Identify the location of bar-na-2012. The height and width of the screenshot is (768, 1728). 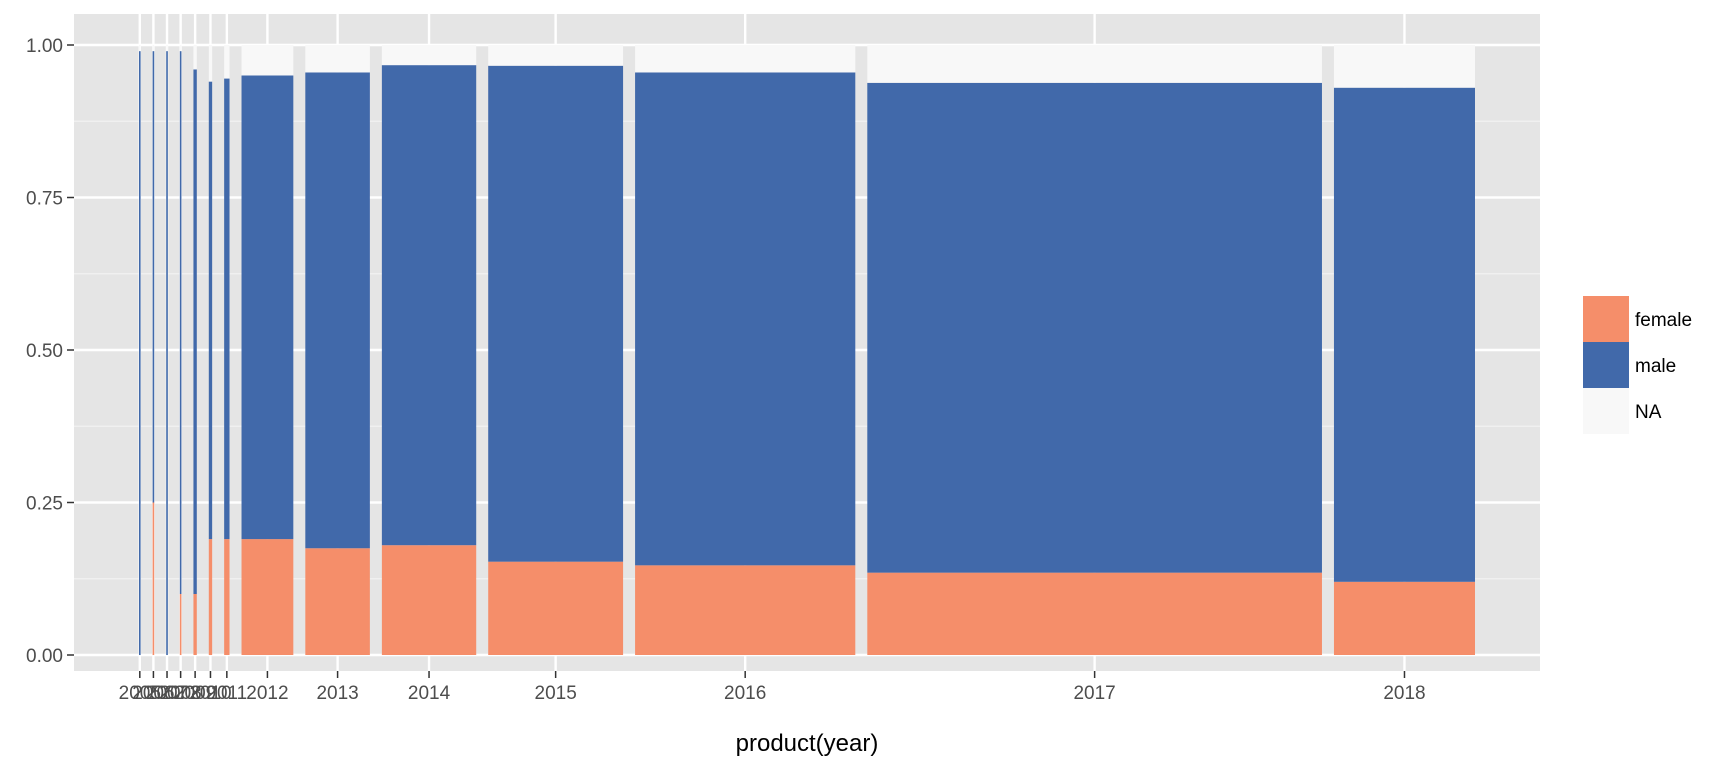
(267, 60).